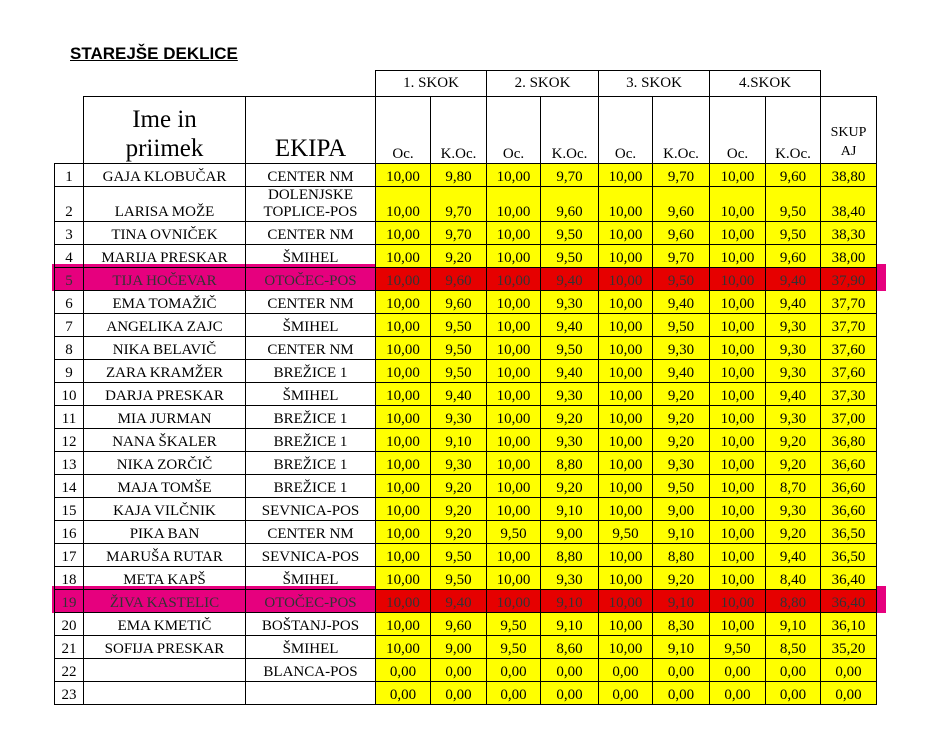  I want to click on jump-header: 1. SKOK, so click(431, 83).